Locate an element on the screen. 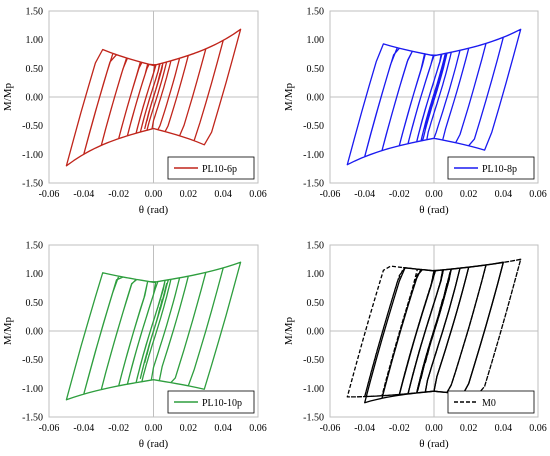 The image size is (550, 456). legend-label: PL10-6p is located at coordinates (219, 169).